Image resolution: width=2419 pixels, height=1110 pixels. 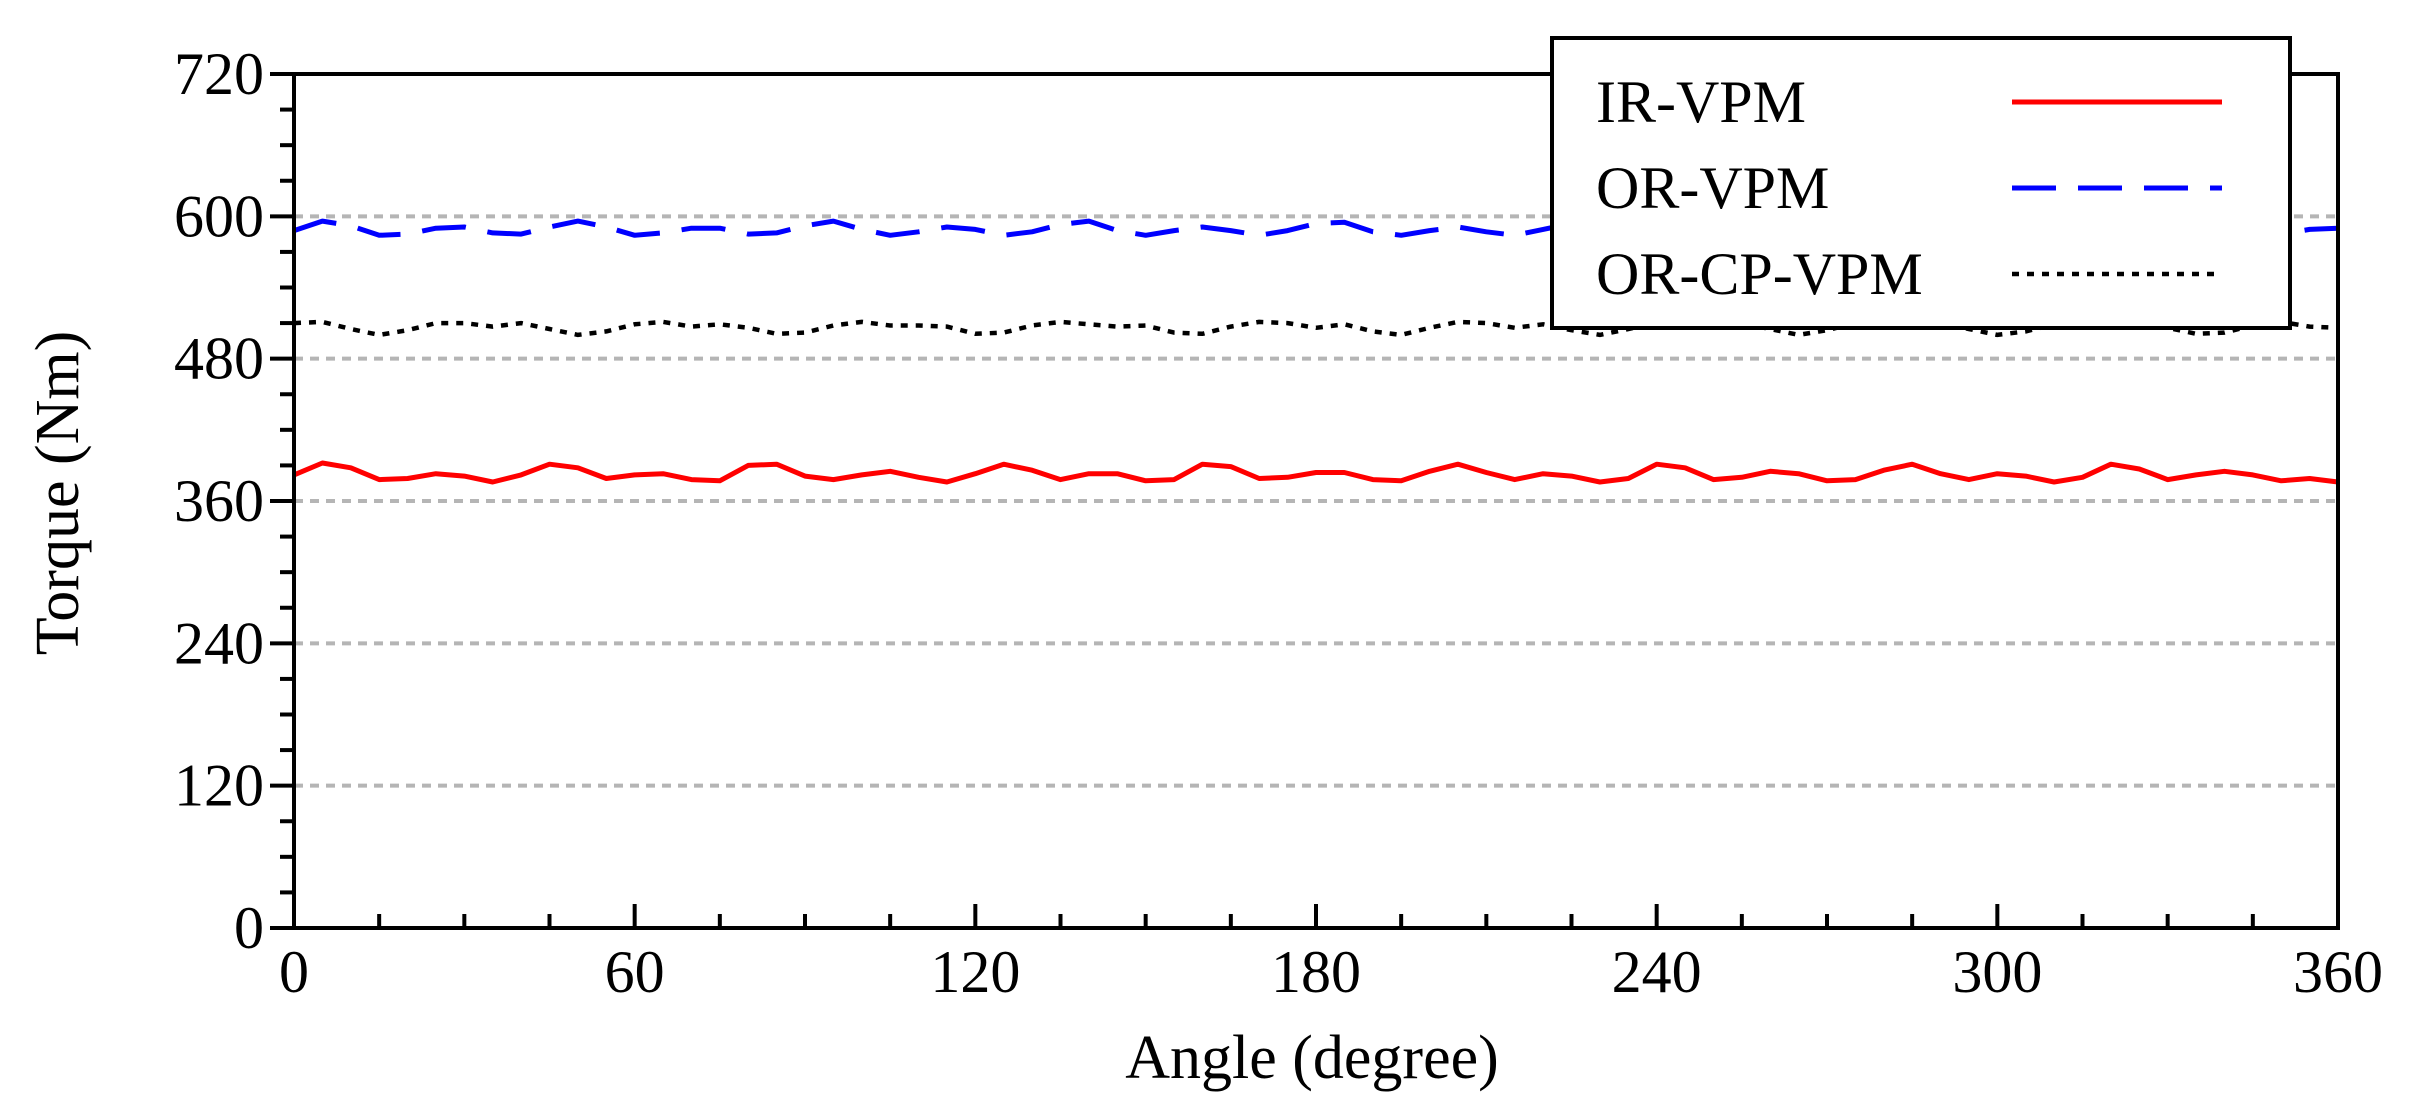 I want to click on x-tick-label: 120, so click(x=975, y=972).